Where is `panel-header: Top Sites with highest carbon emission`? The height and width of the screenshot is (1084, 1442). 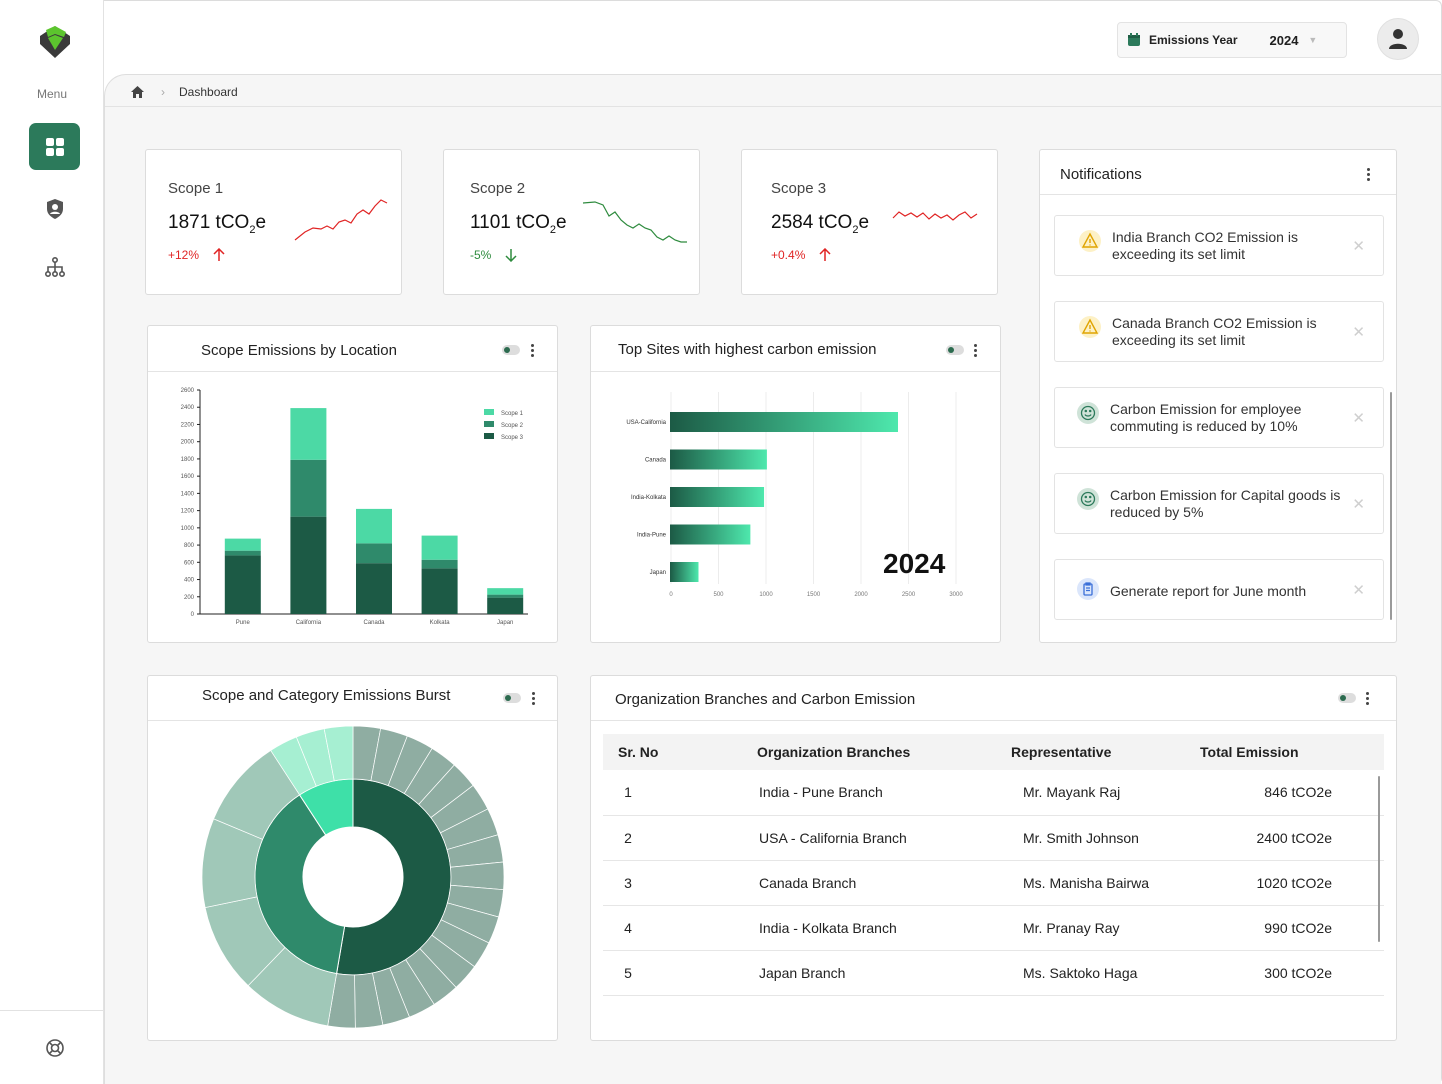
panel-header: Top Sites with highest carbon emission is located at coordinates (795, 349).